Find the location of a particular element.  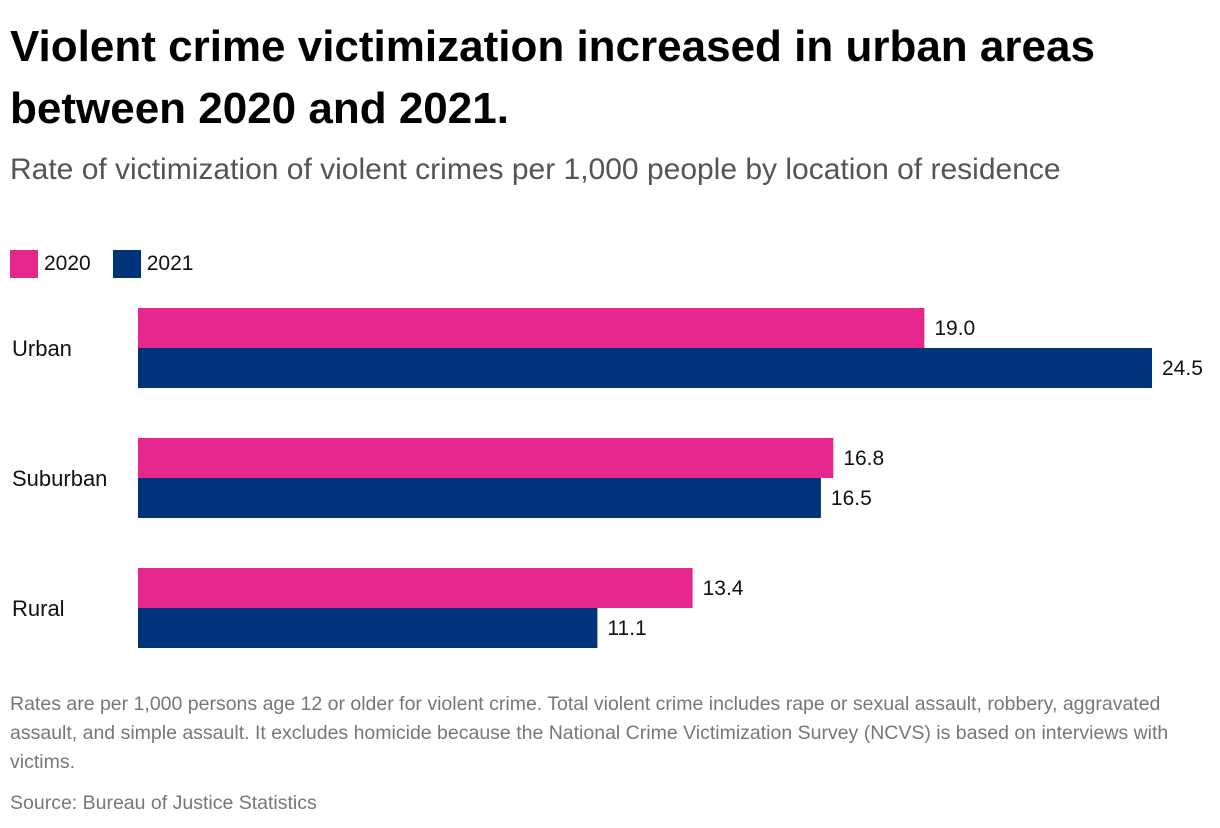

bar-suburban-2021 is located at coordinates (479, 498).